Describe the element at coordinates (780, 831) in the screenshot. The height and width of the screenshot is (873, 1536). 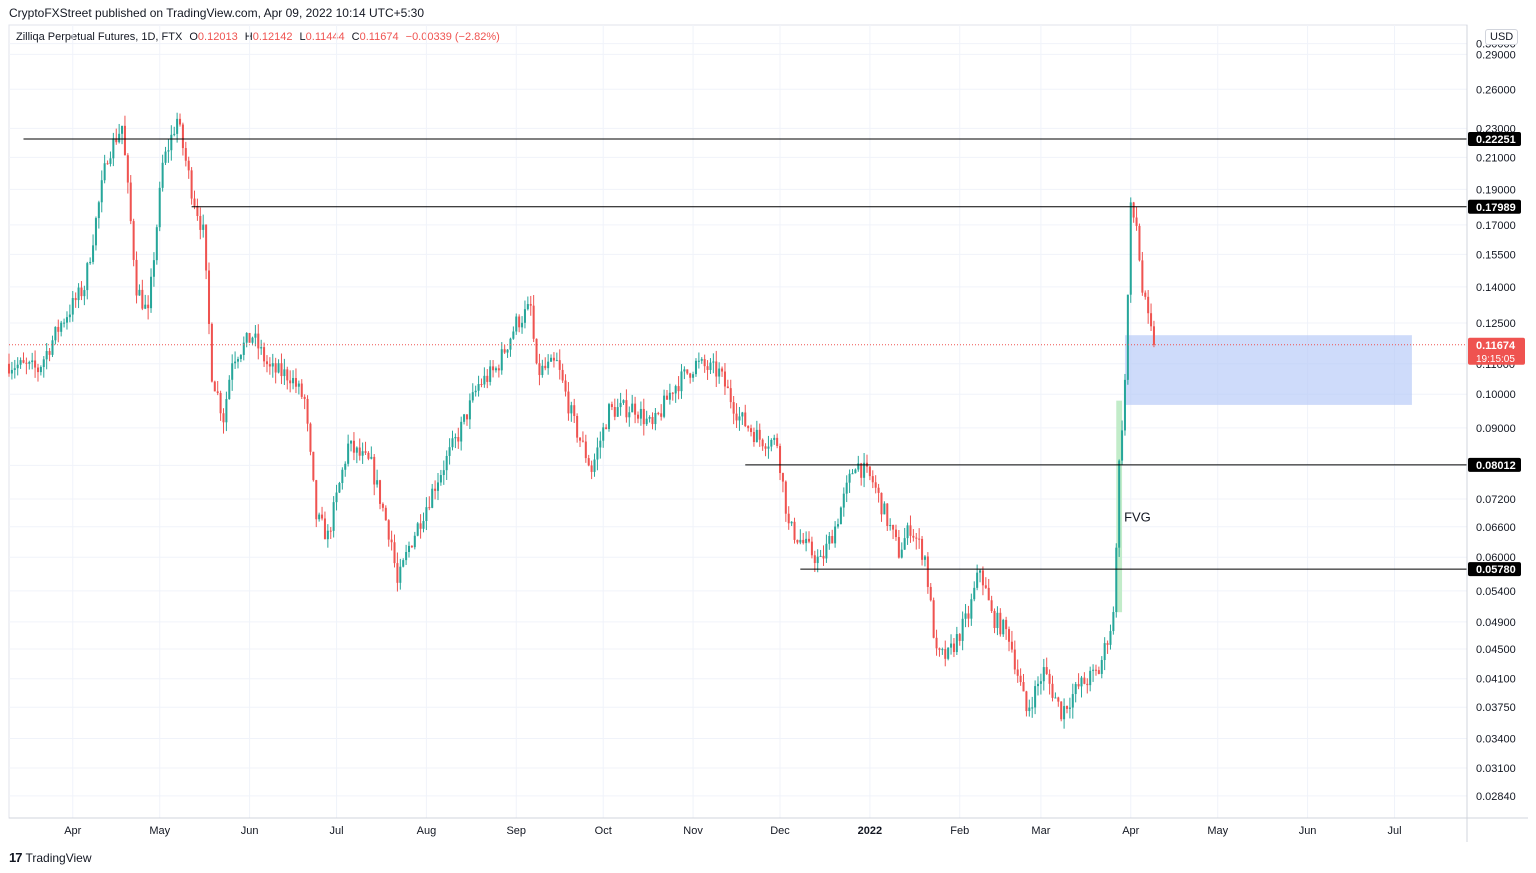
I see `x-tick-label: Dec` at that location.